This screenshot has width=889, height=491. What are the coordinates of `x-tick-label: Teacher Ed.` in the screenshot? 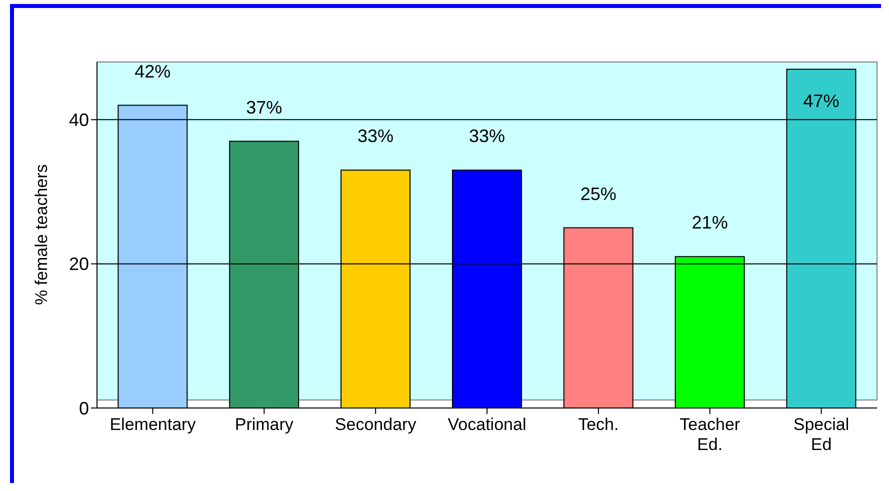 It's located at (710, 434).